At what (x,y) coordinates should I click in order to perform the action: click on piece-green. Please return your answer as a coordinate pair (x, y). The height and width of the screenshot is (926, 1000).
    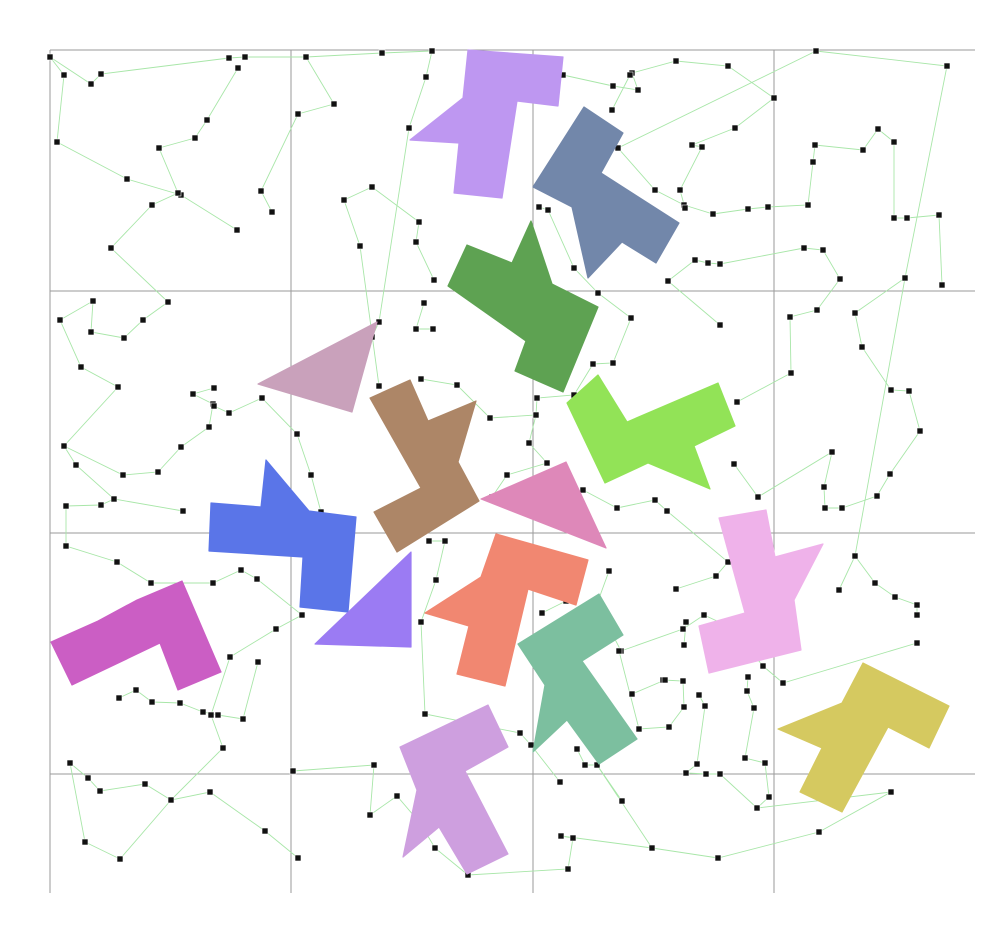
    Looking at the image, I should click on (523, 306).